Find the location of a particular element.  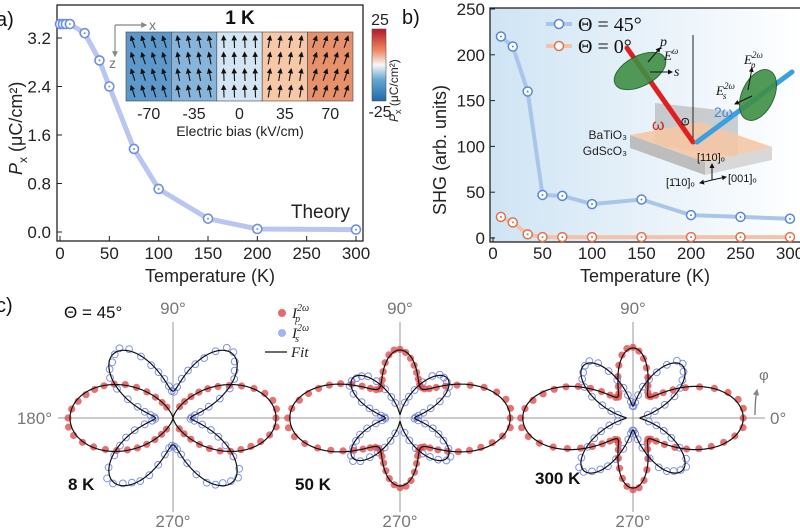

legend-marker-s is located at coordinates (282, 333).